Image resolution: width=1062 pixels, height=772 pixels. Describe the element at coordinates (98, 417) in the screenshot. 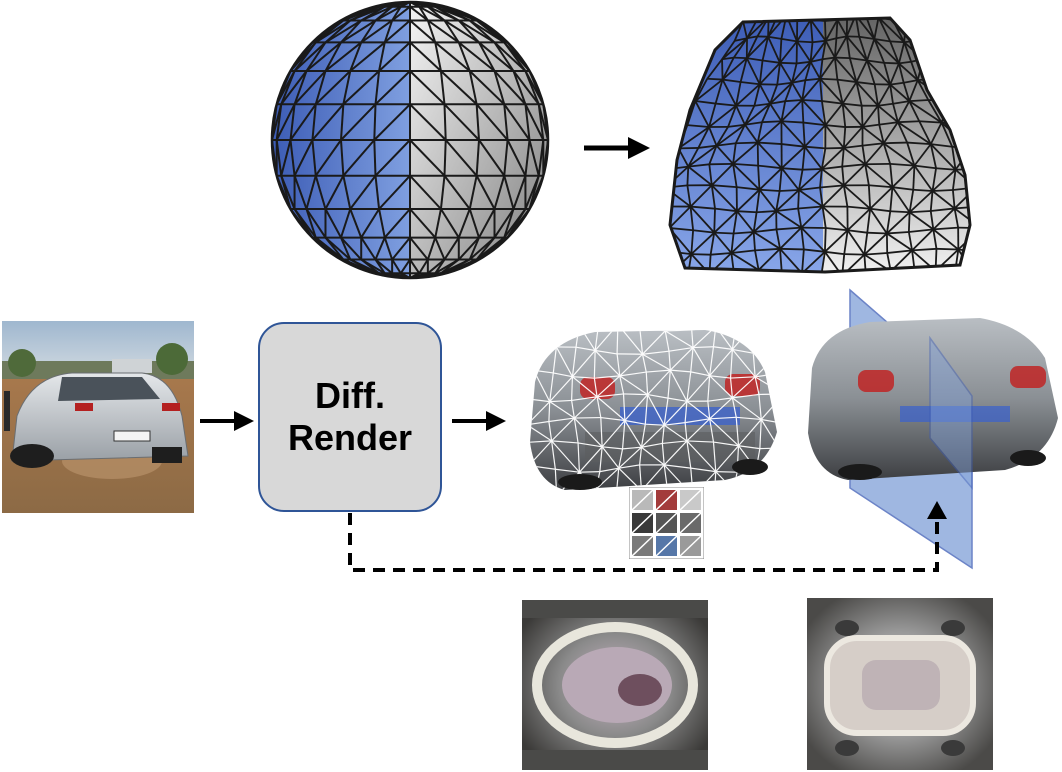

I see `car-photo` at that location.